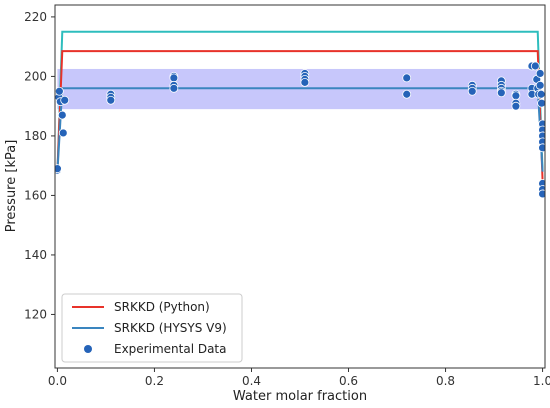 The height and width of the screenshot is (408, 550). Describe the element at coordinates (35, 17) in the screenshot. I see `y-tick-label: 220` at that location.